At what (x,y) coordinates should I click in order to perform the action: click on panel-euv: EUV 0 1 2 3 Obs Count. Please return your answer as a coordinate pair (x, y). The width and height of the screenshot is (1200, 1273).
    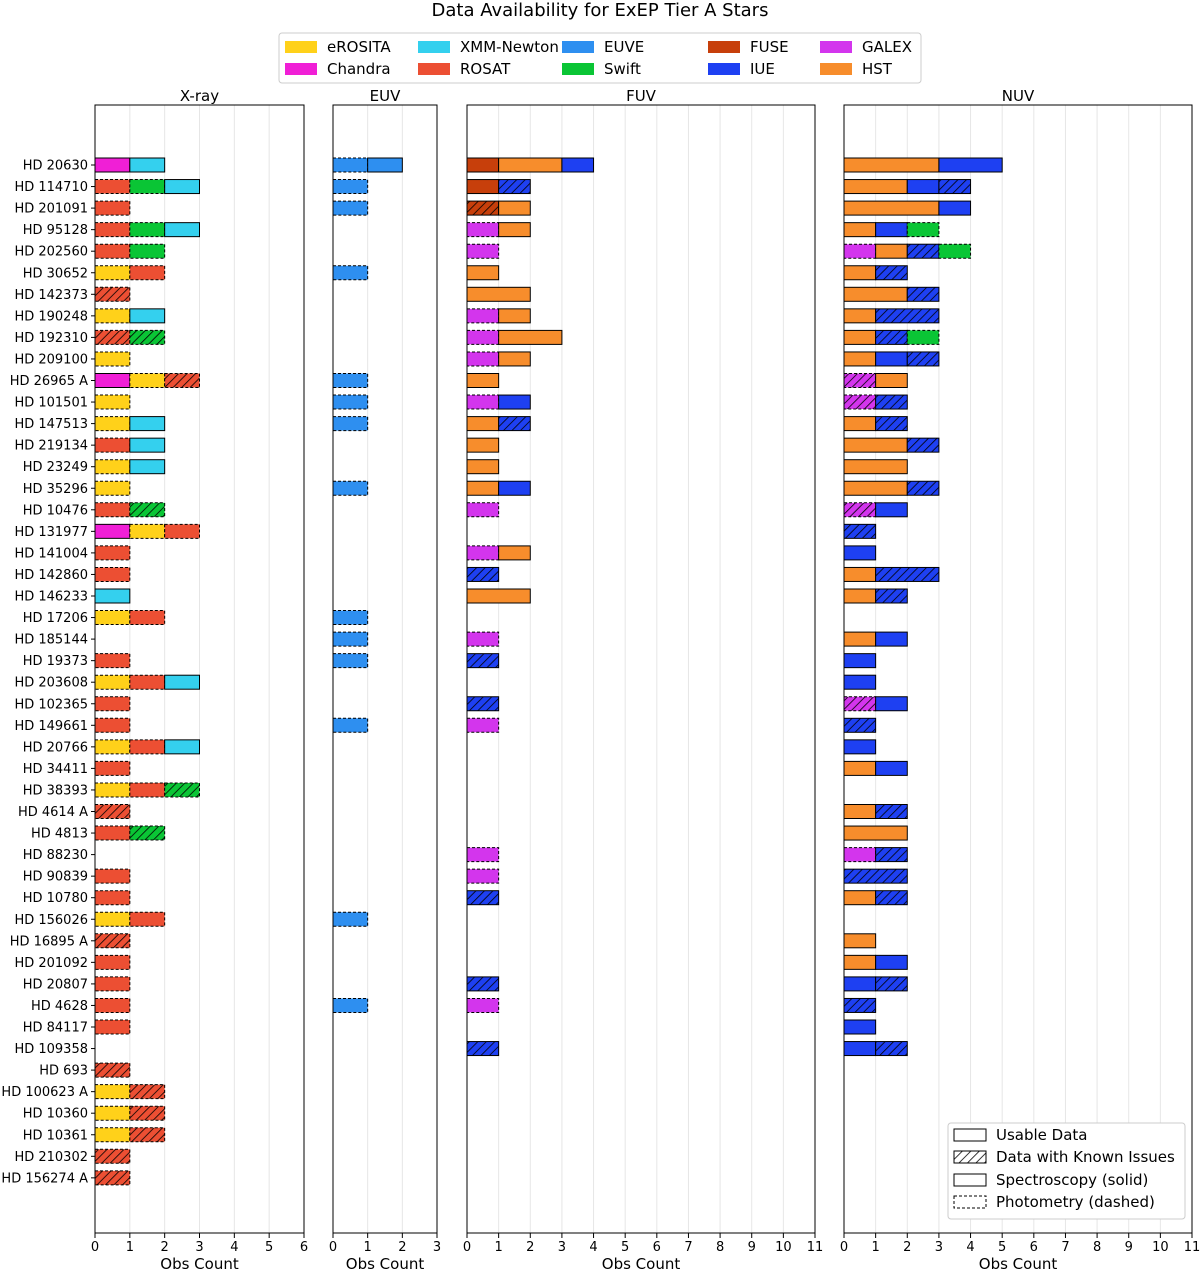
    Looking at the image, I should click on (385, 680).